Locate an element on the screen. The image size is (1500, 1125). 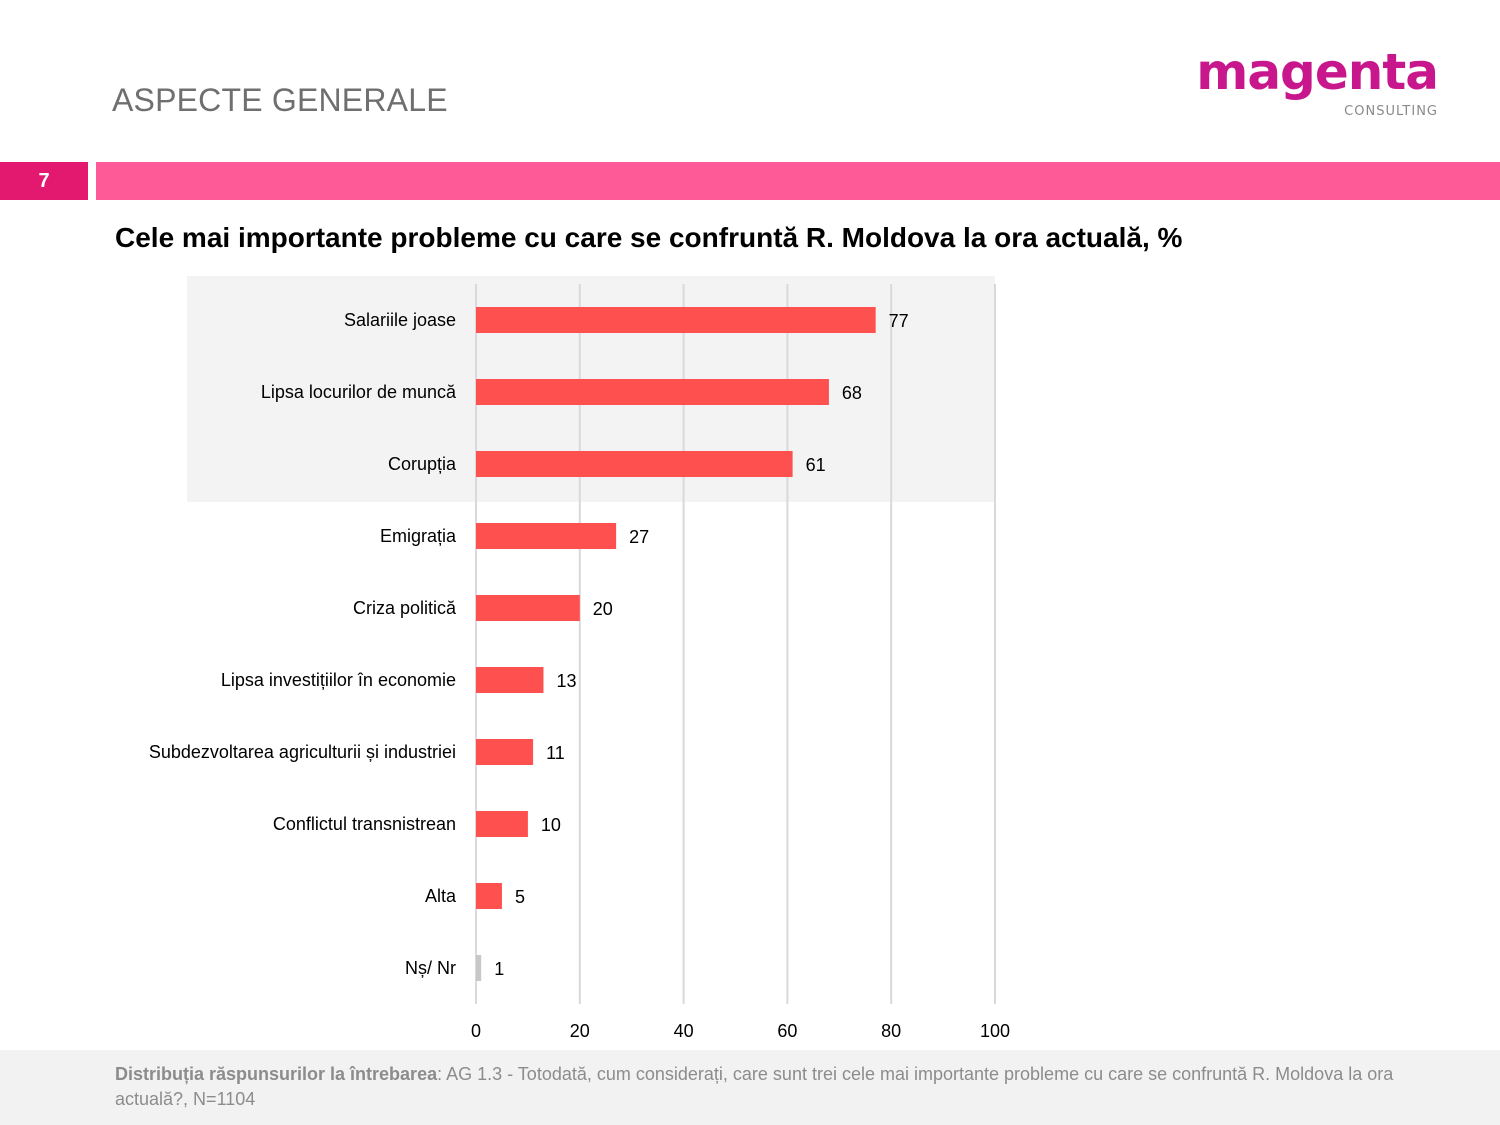
category-label: Conflictul transnistrean is located at coordinates (364, 824).